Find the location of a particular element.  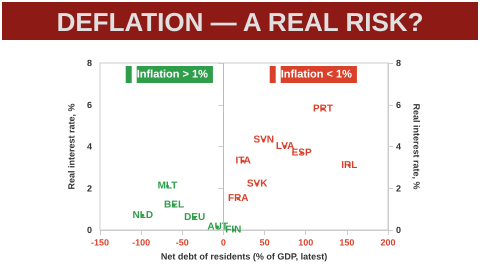

x-tick-label: 50 is located at coordinates (265, 243).